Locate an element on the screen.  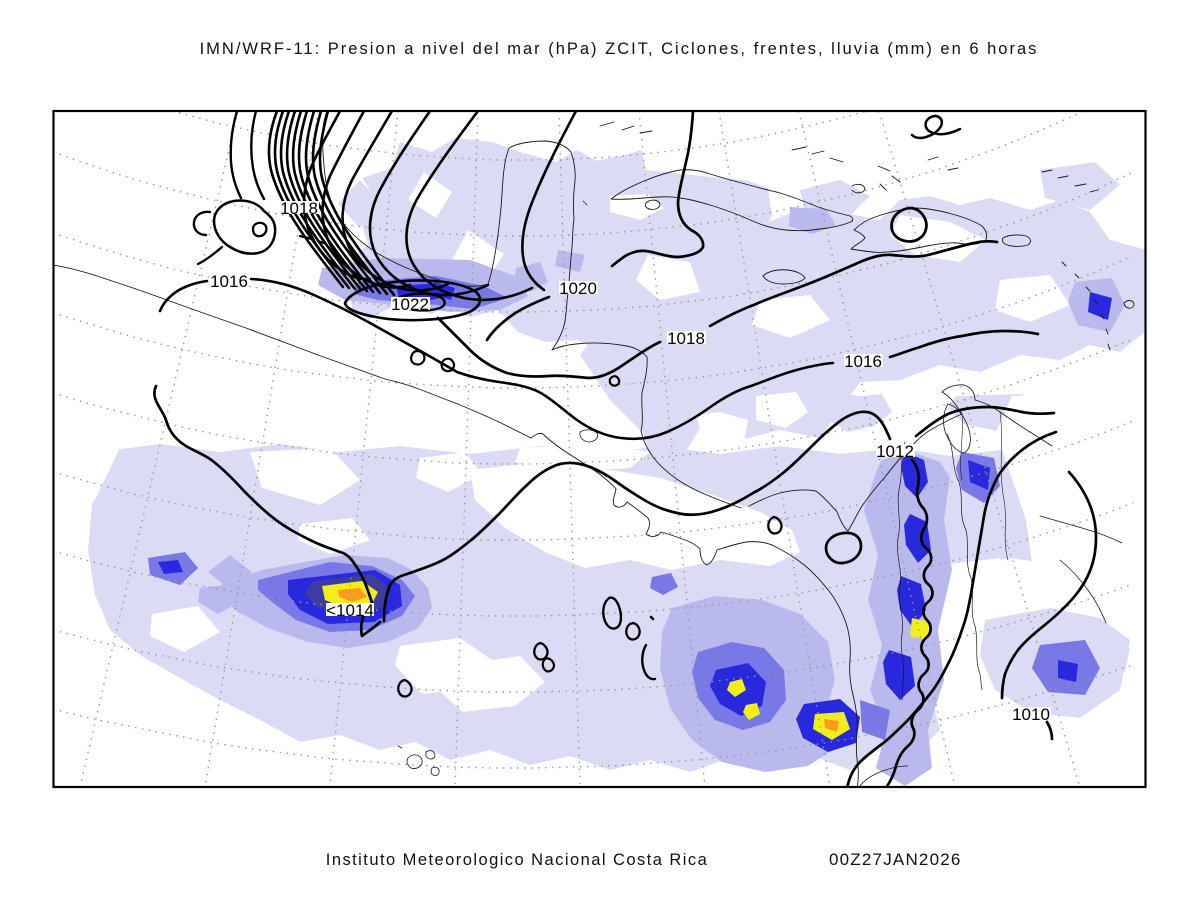
svg-text: 1010 is located at coordinates (1031, 714).